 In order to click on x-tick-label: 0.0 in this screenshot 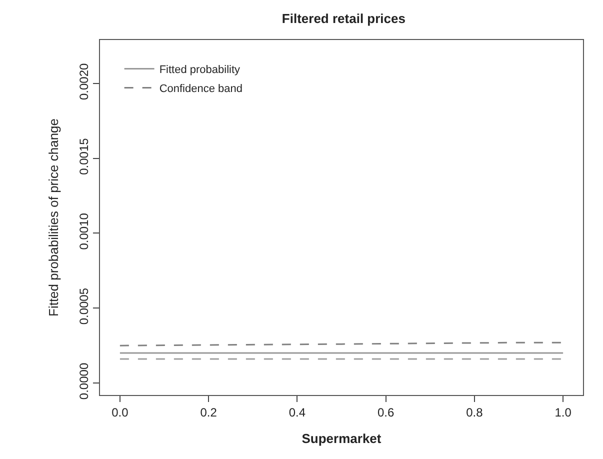, I will do `click(120, 412)`.